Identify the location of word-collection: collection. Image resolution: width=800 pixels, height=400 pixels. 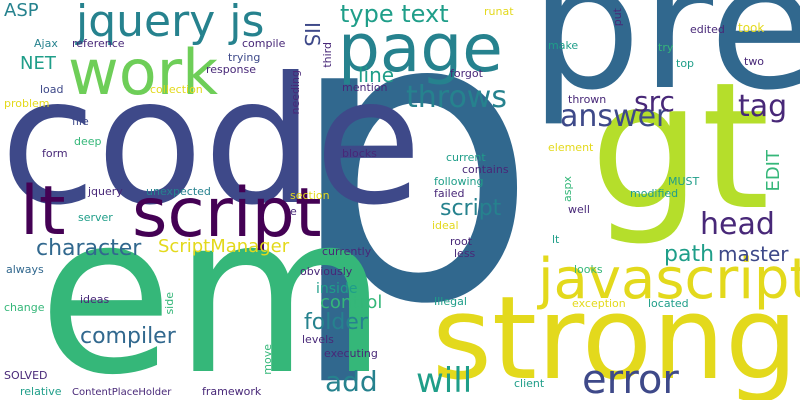
(176, 89).